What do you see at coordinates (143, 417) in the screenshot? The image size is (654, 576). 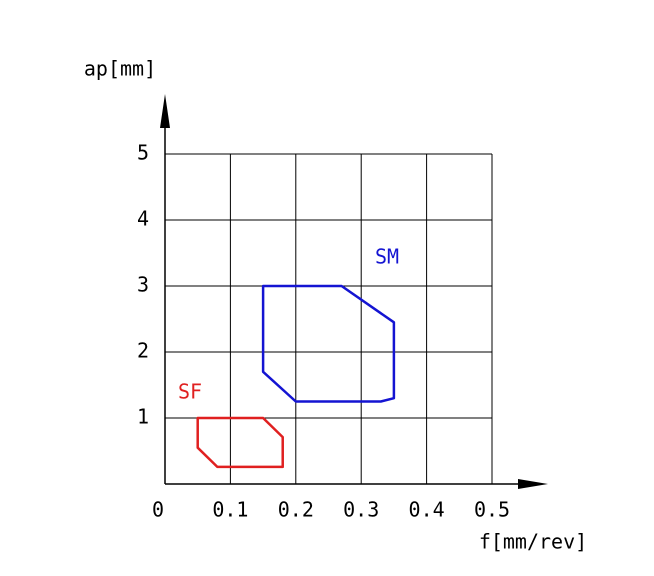 I see `y-tick-label: 1` at bounding box center [143, 417].